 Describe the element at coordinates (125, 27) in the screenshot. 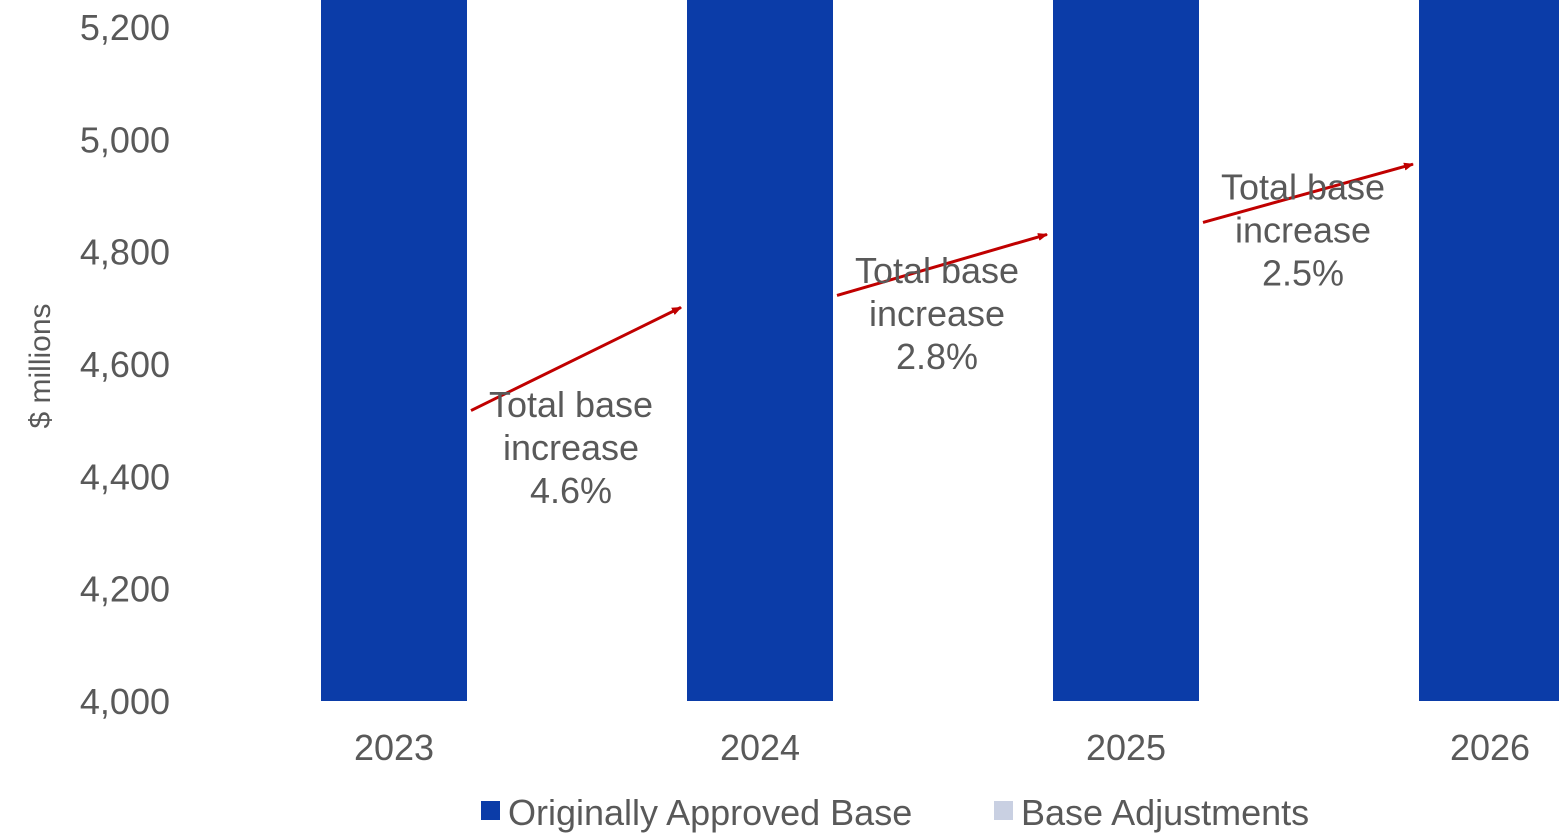

I see `y-tick-label: 5,200` at that location.